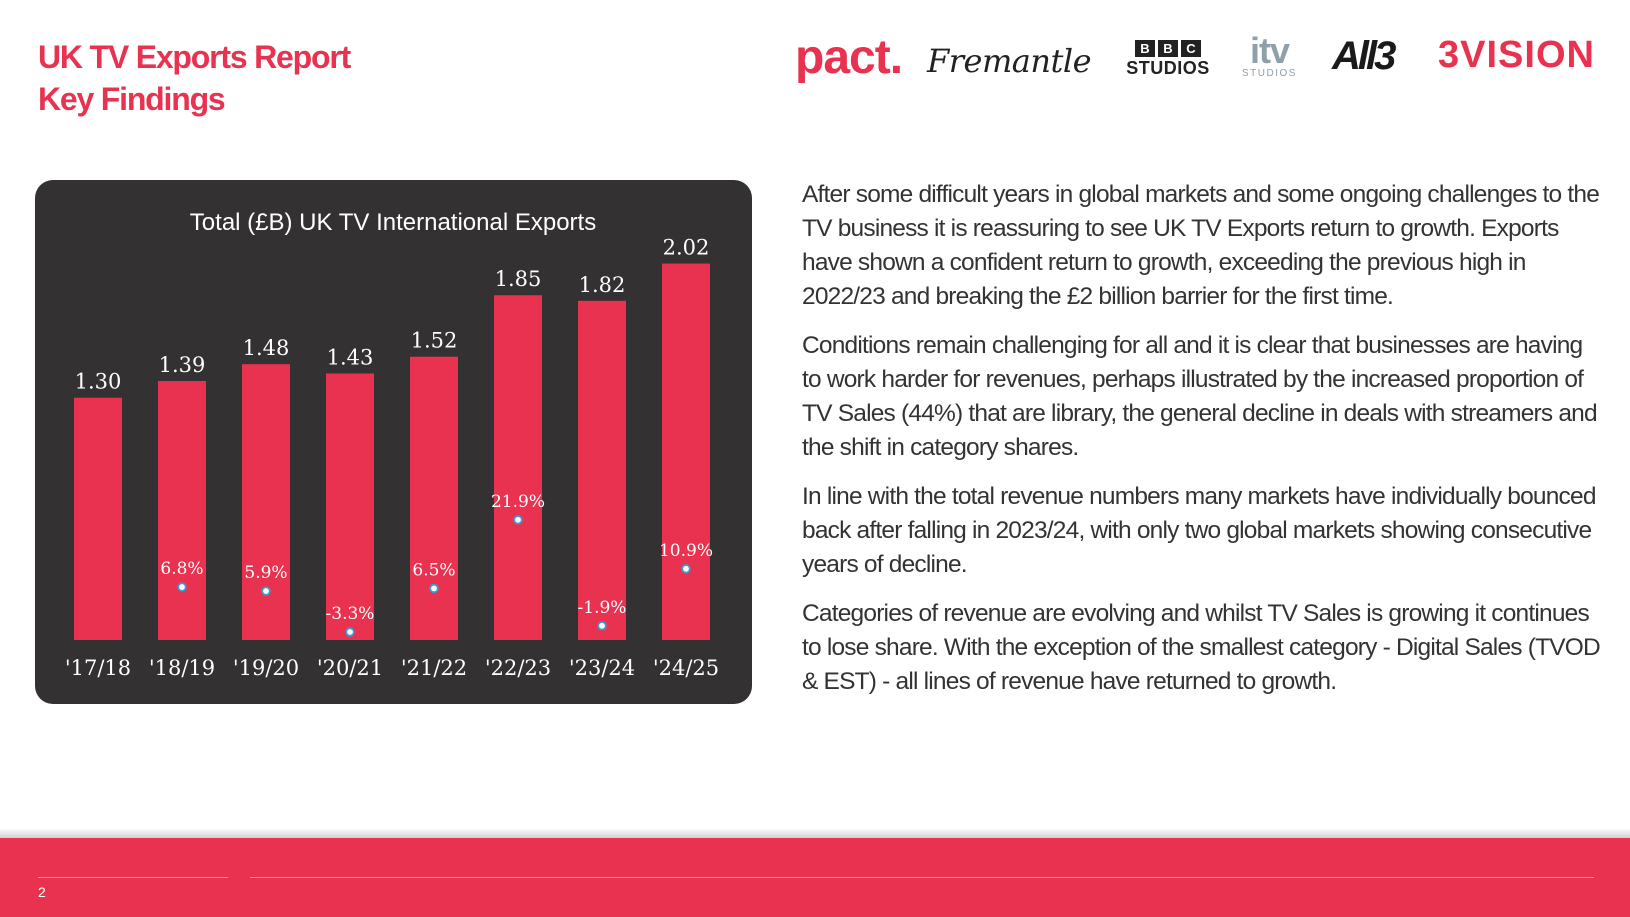 The image size is (1630, 917). Describe the element at coordinates (849, 57) in the screenshot. I see `pact-logo: pact.` at that location.